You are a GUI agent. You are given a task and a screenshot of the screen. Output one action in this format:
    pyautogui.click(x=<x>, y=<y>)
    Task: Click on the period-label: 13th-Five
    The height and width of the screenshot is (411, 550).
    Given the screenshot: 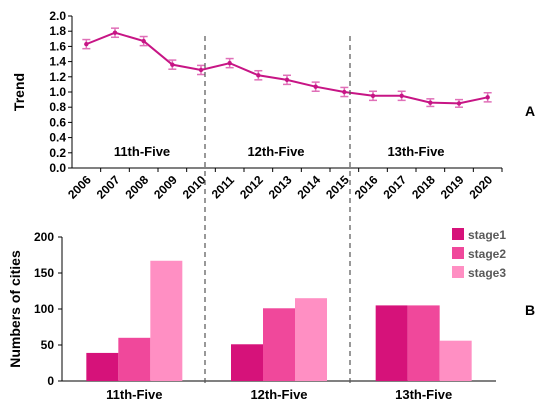 What is the action you would take?
    pyautogui.click(x=415, y=151)
    